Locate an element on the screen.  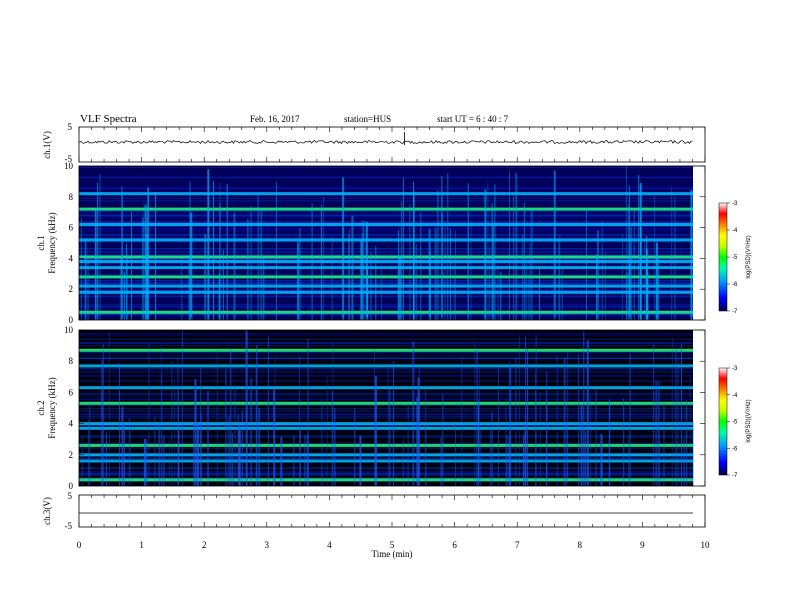
header-station: station=HUS is located at coordinates (367, 119).